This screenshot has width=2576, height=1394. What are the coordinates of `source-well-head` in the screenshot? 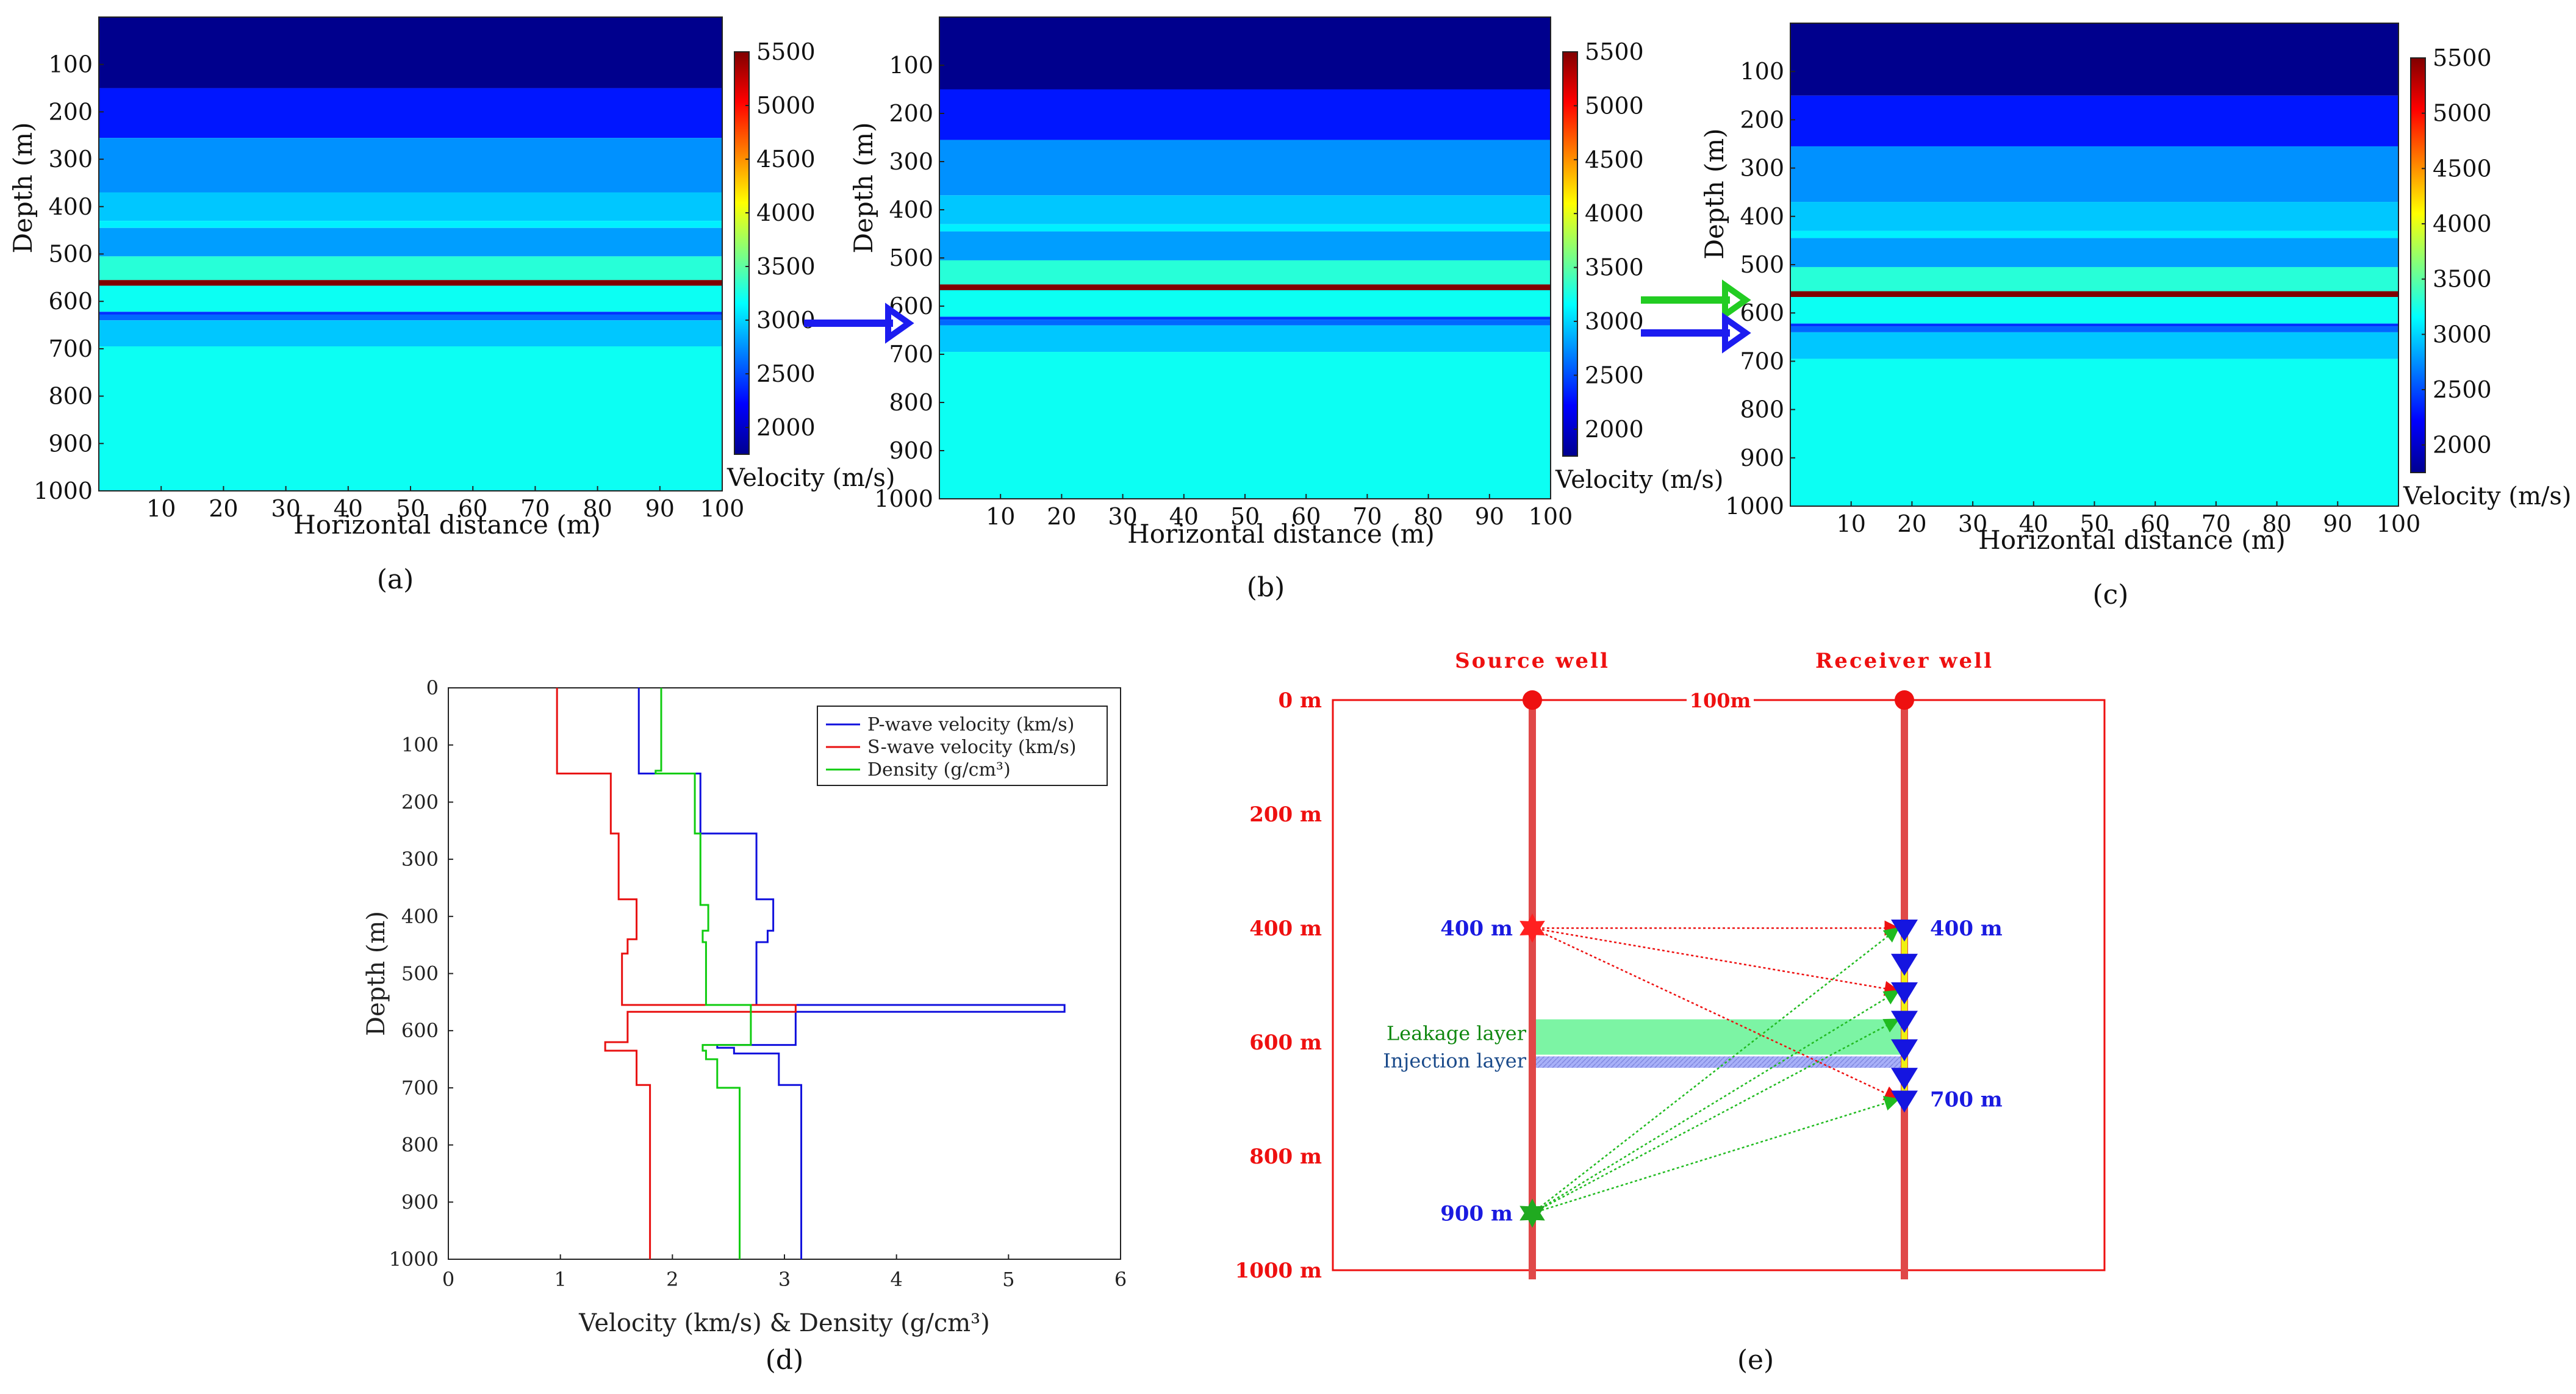 It's located at (1533, 700).